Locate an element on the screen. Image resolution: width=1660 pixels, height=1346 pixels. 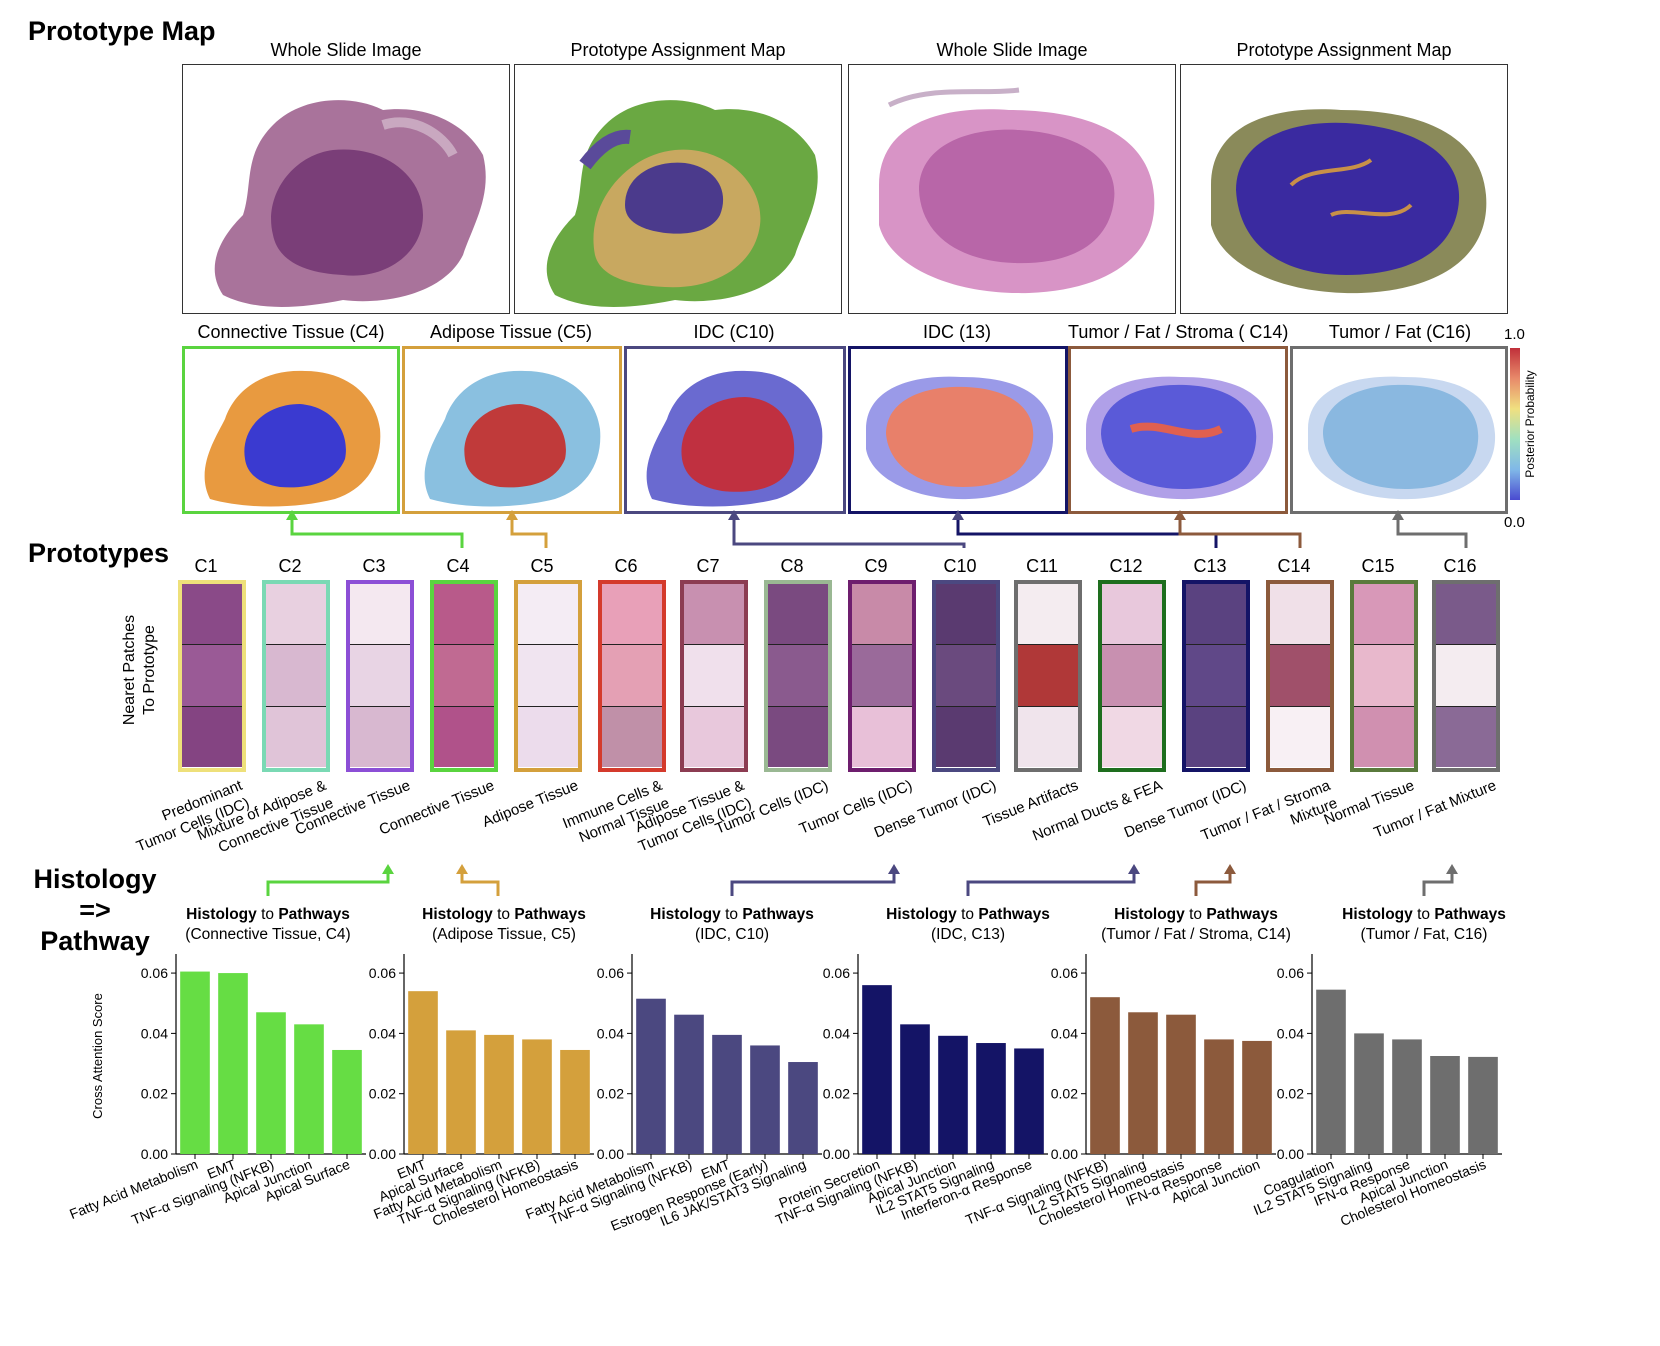
prototype-label-c7: C7 is located at coordinates (708, 566).